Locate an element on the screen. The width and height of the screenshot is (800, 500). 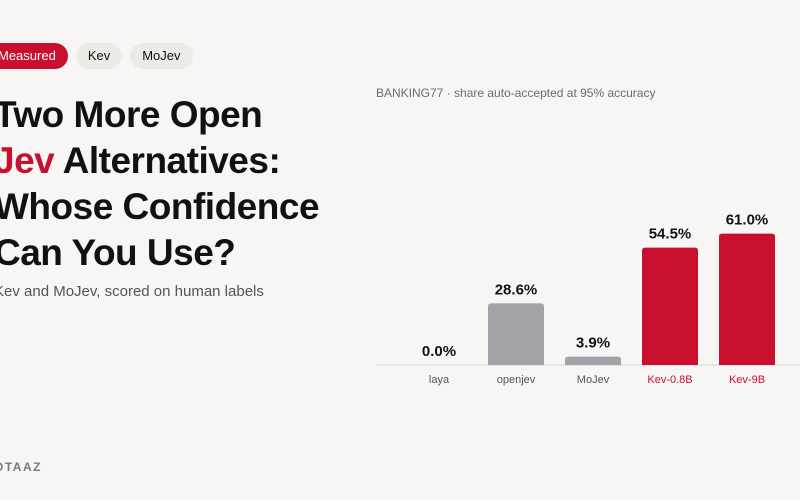
value-label-laya: 0.0% is located at coordinates (439, 351).